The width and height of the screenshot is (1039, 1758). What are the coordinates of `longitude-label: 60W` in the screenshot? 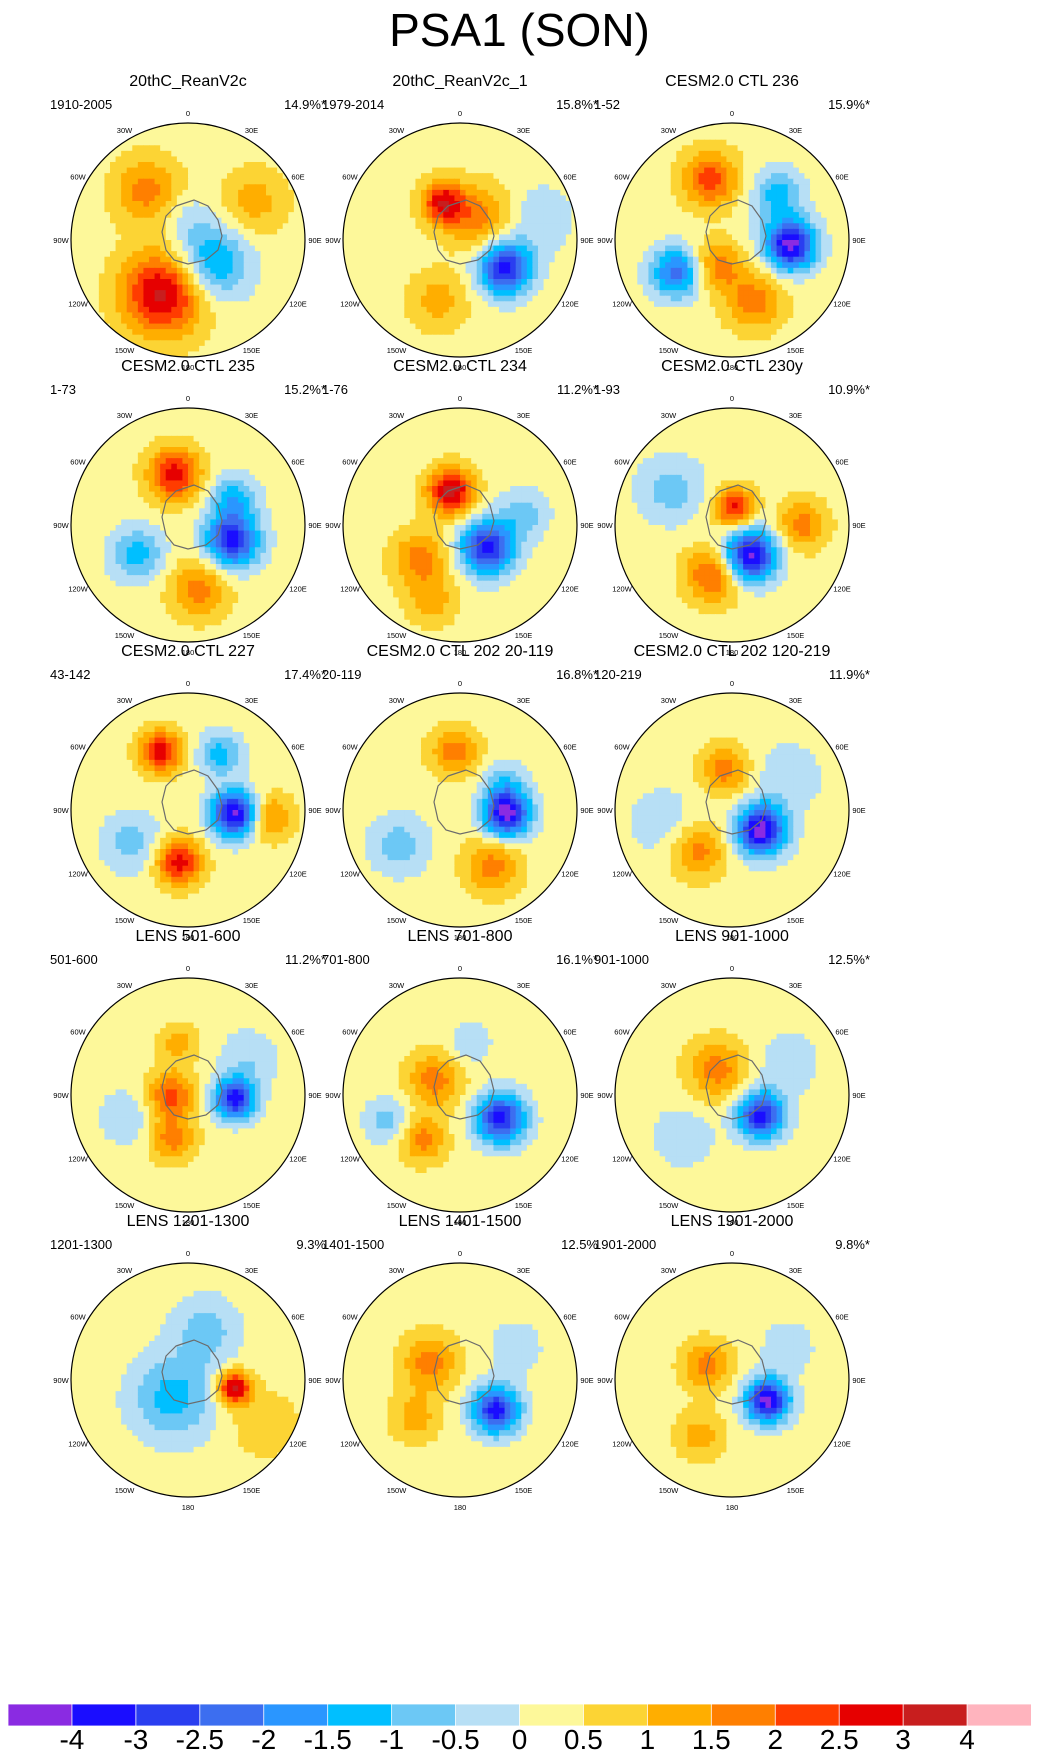 It's located at (622, 177).